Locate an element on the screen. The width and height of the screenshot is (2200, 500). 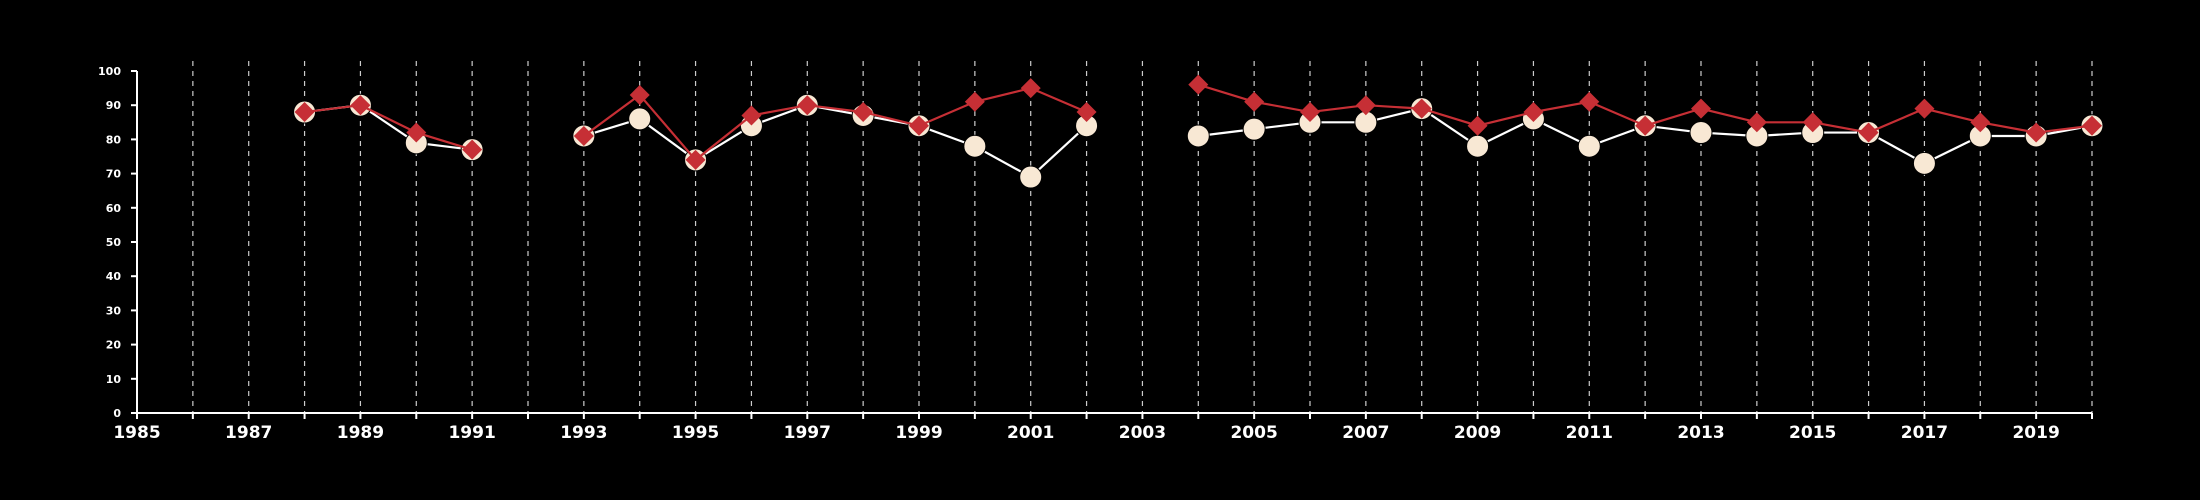
y-tick-label: 50 is located at coordinates (114, 242).